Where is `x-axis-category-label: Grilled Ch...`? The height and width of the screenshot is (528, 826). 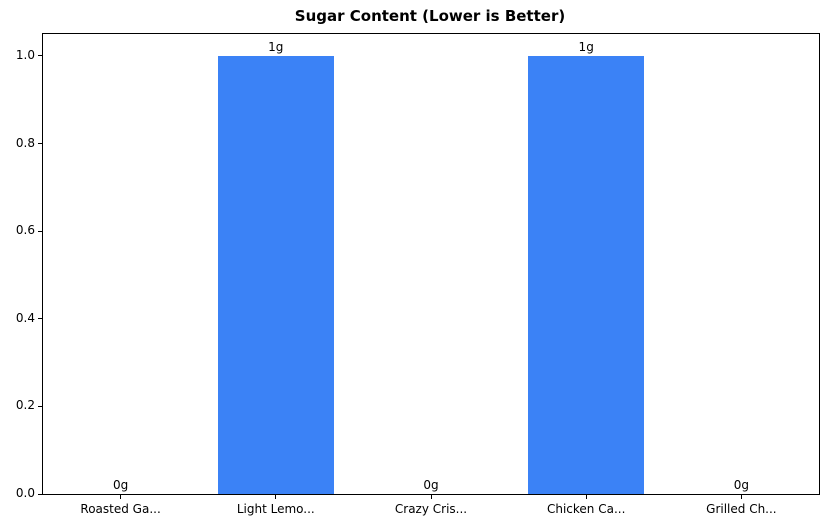 x-axis-category-label: Grilled Ch... is located at coordinates (741, 509).